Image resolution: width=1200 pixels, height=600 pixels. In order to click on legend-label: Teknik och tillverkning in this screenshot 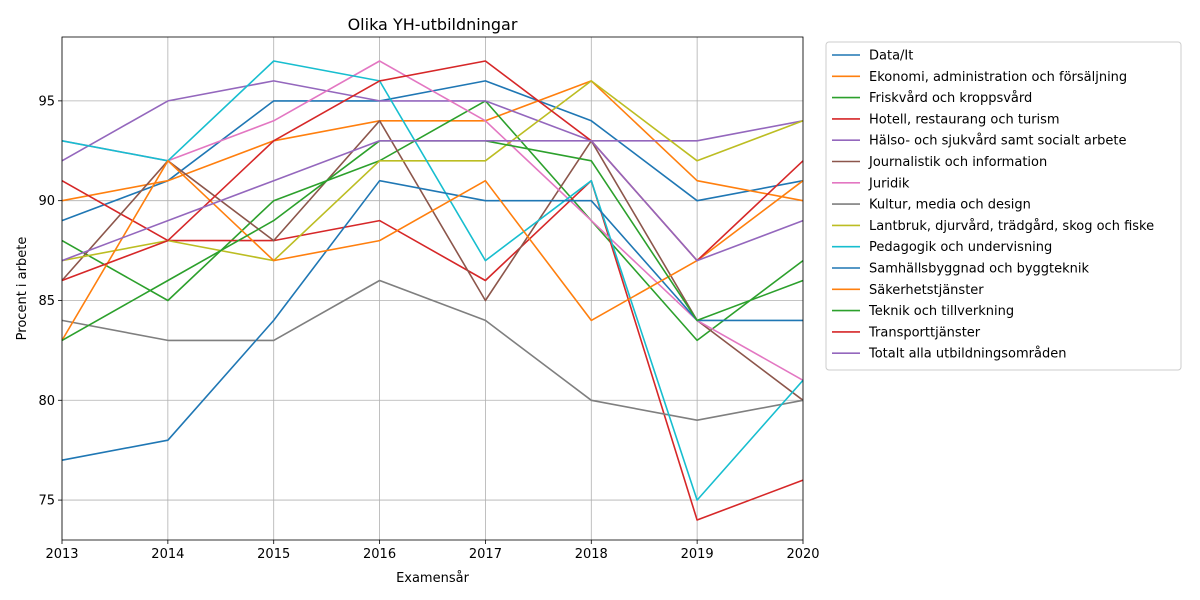, I will do `click(941, 311)`.